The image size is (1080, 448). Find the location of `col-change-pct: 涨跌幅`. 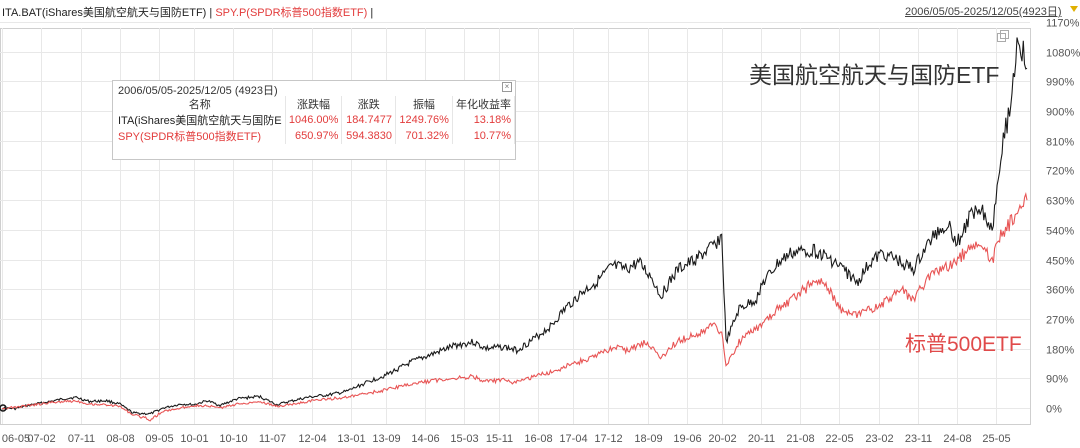

col-change-pct: 涨跌幅 is located at coordinates (314, 104).